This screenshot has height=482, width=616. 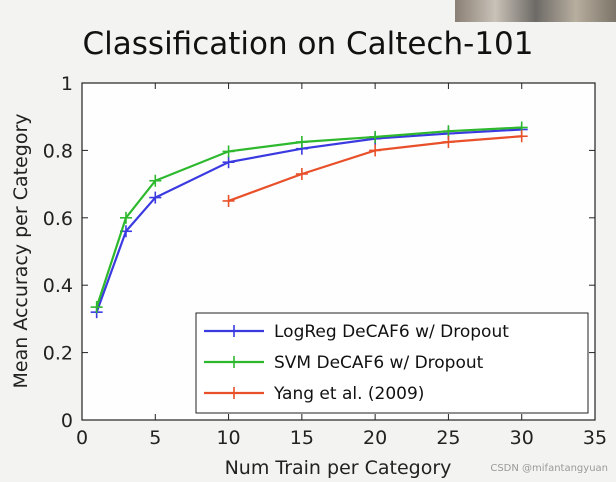 I want to click on legend-item: SVM DeCAF6 w/ Dropout, so click(x=344, y=363).